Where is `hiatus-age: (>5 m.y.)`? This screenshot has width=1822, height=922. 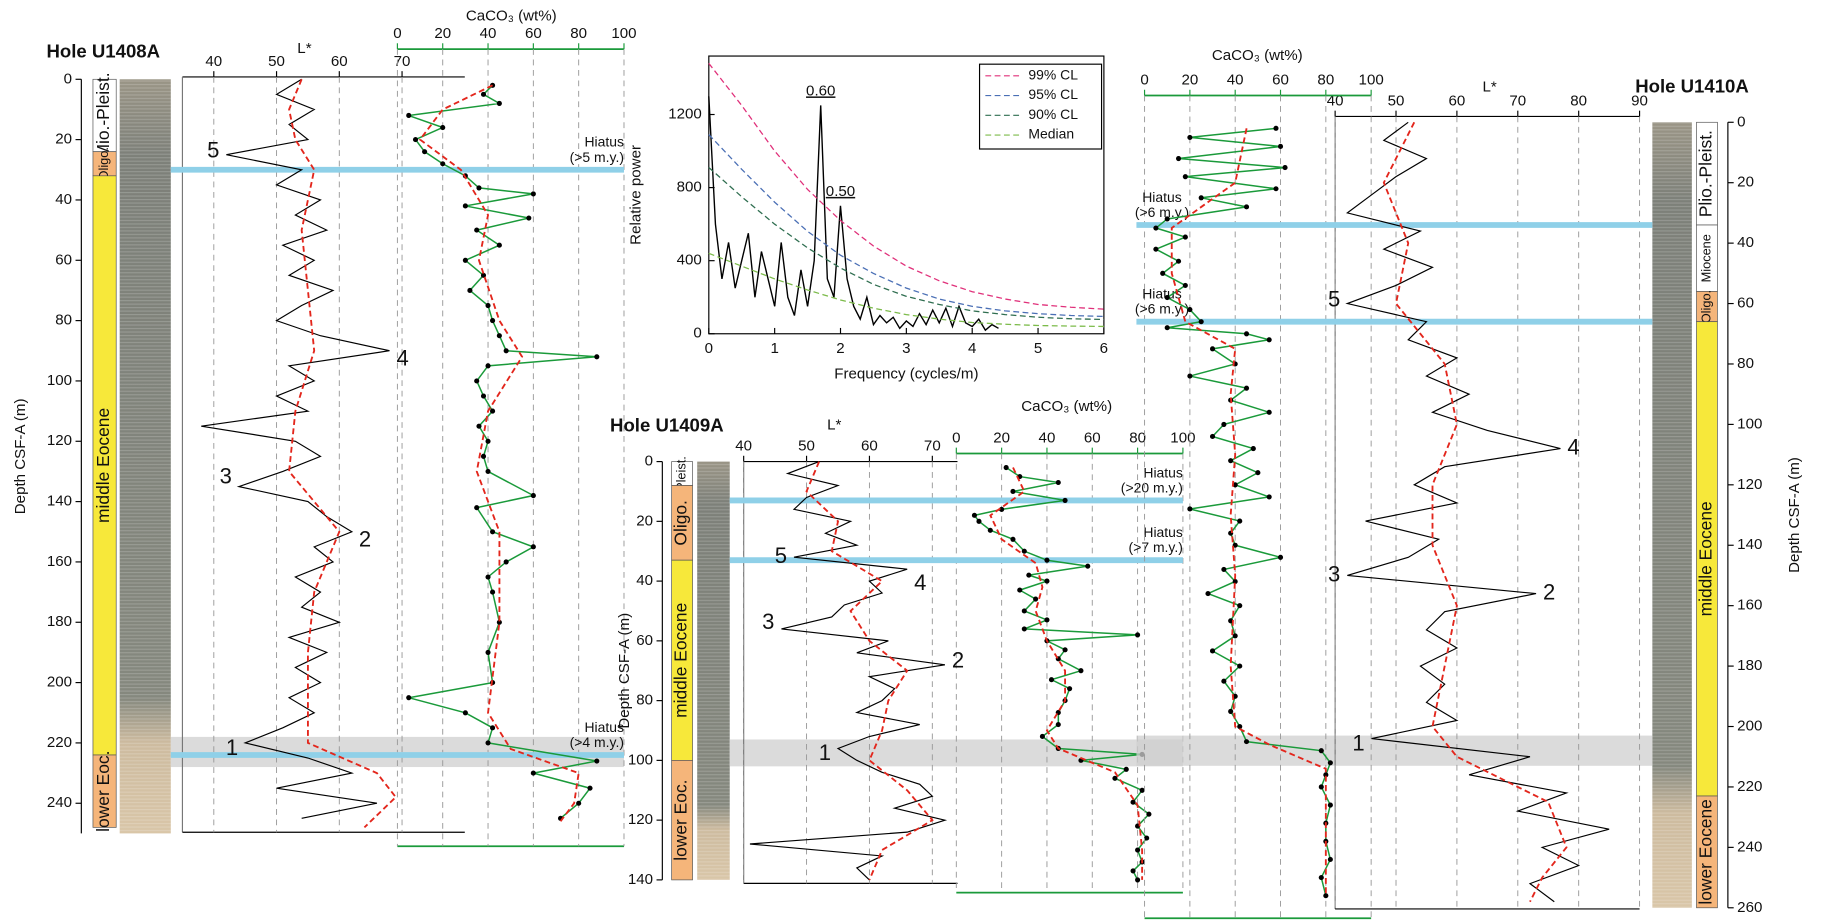
hiatus-age: (>5 m.y.) is located at coordinates (597, 157).